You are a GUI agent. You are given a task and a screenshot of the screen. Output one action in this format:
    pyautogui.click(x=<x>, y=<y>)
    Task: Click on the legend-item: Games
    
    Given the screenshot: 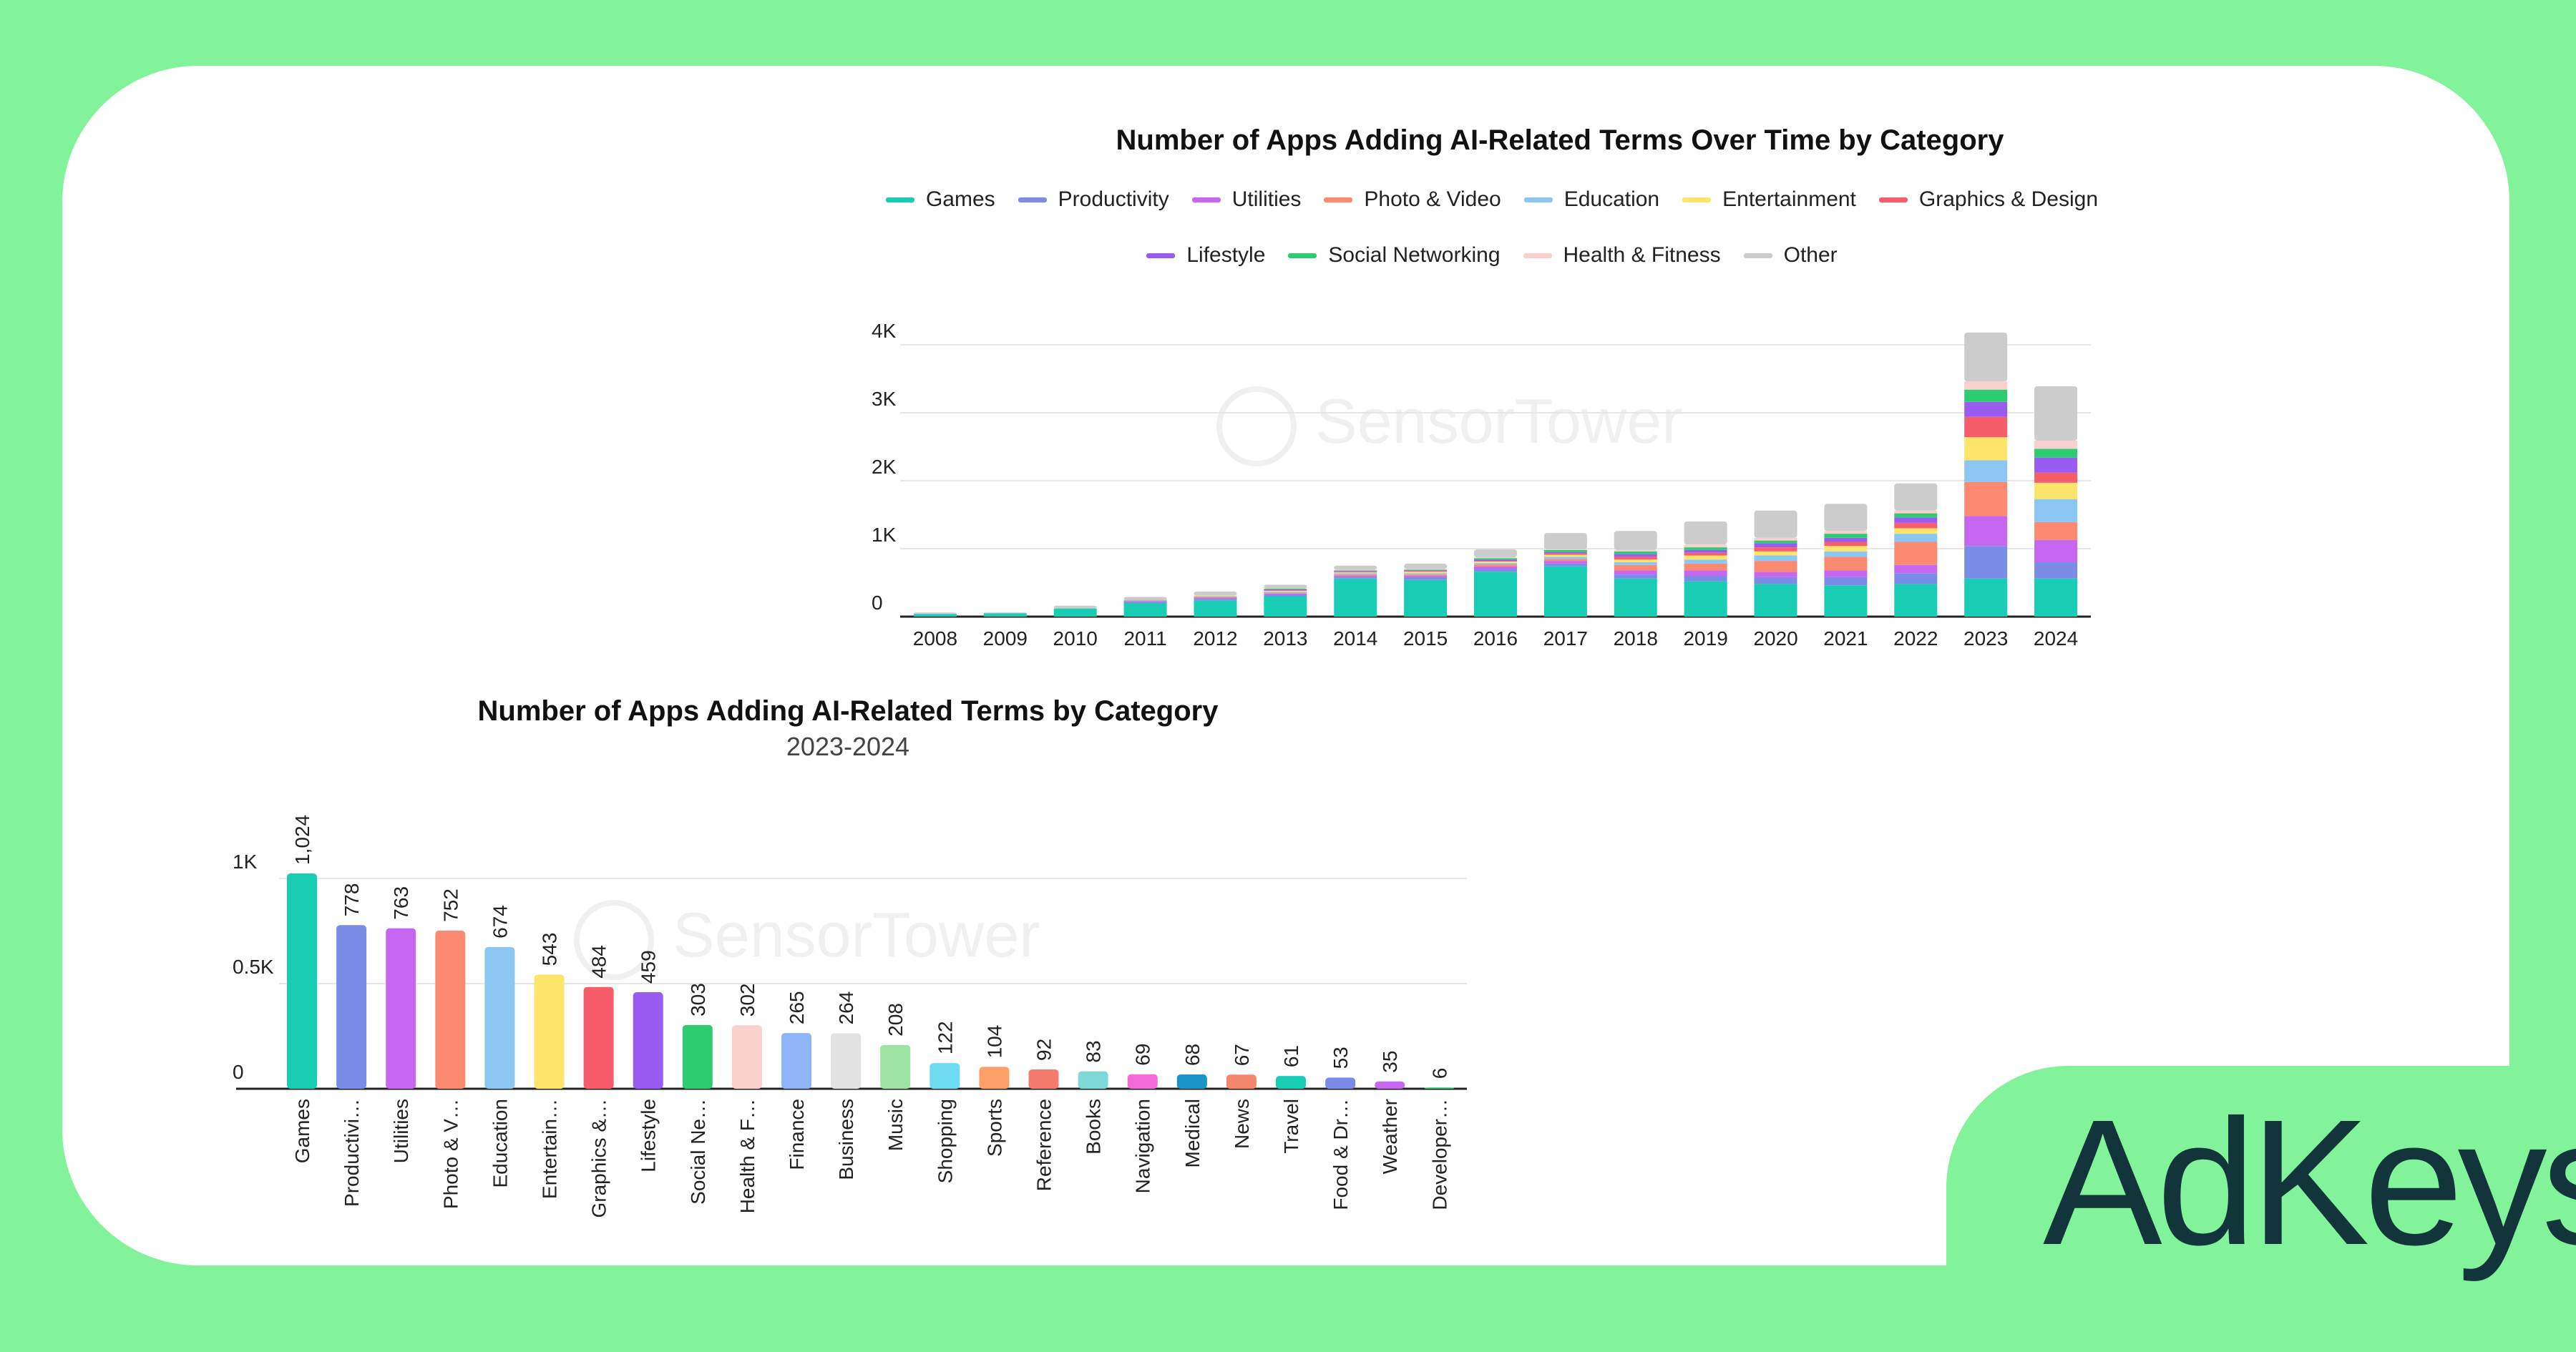 What is the action you would take?
    pyautogui.click(x=940, y=200)
    